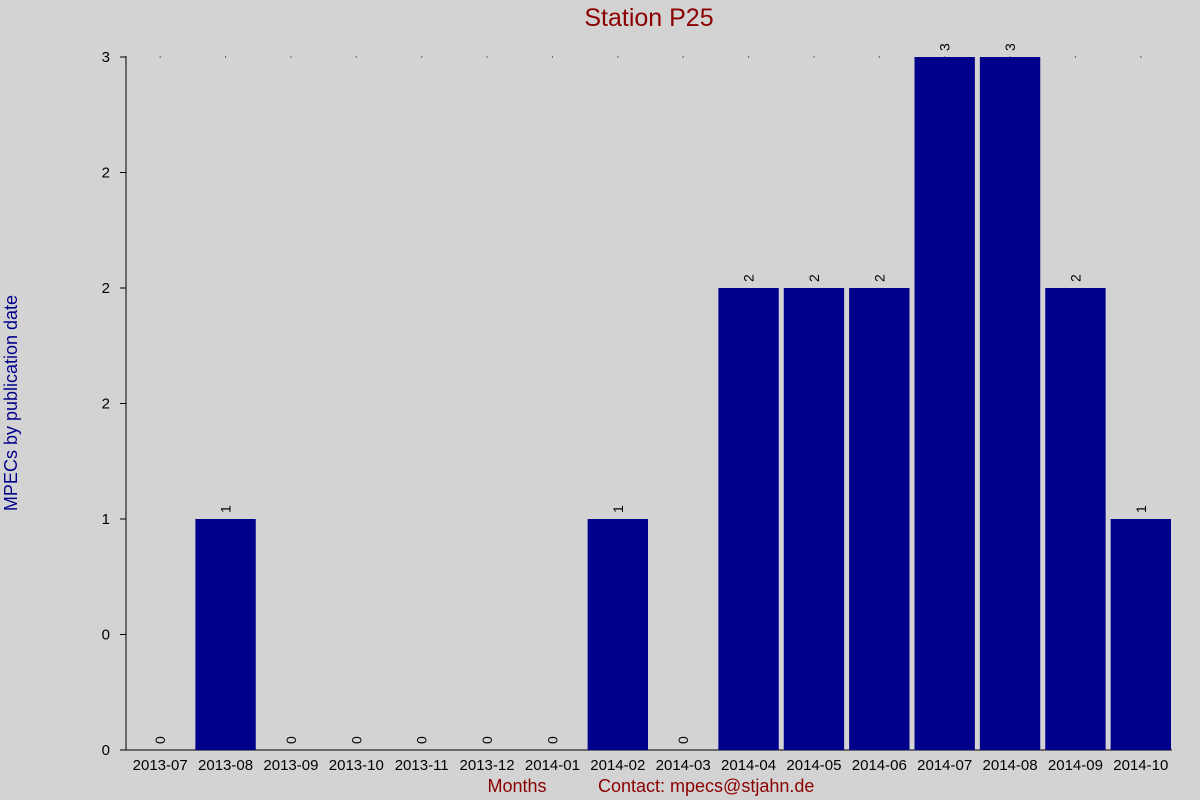 This screenshot has width=1200, height=800. What do you see at coordinates (290, 765) in the screenshot?
I see `x-tick-label: 2013-09` at bounding box center [290, 765].